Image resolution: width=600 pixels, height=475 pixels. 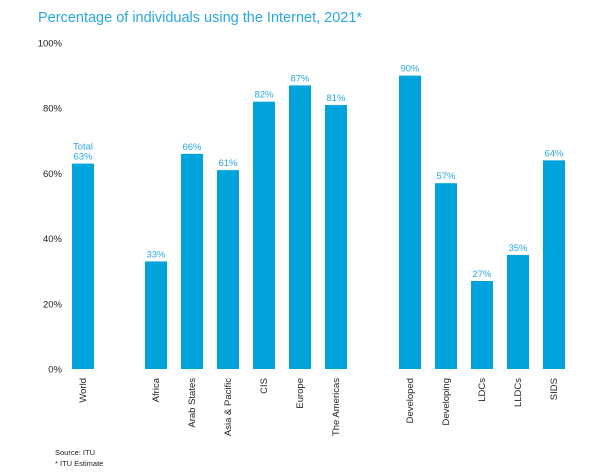 I want to click on data-label: 87%, so click(x=300, y=78).